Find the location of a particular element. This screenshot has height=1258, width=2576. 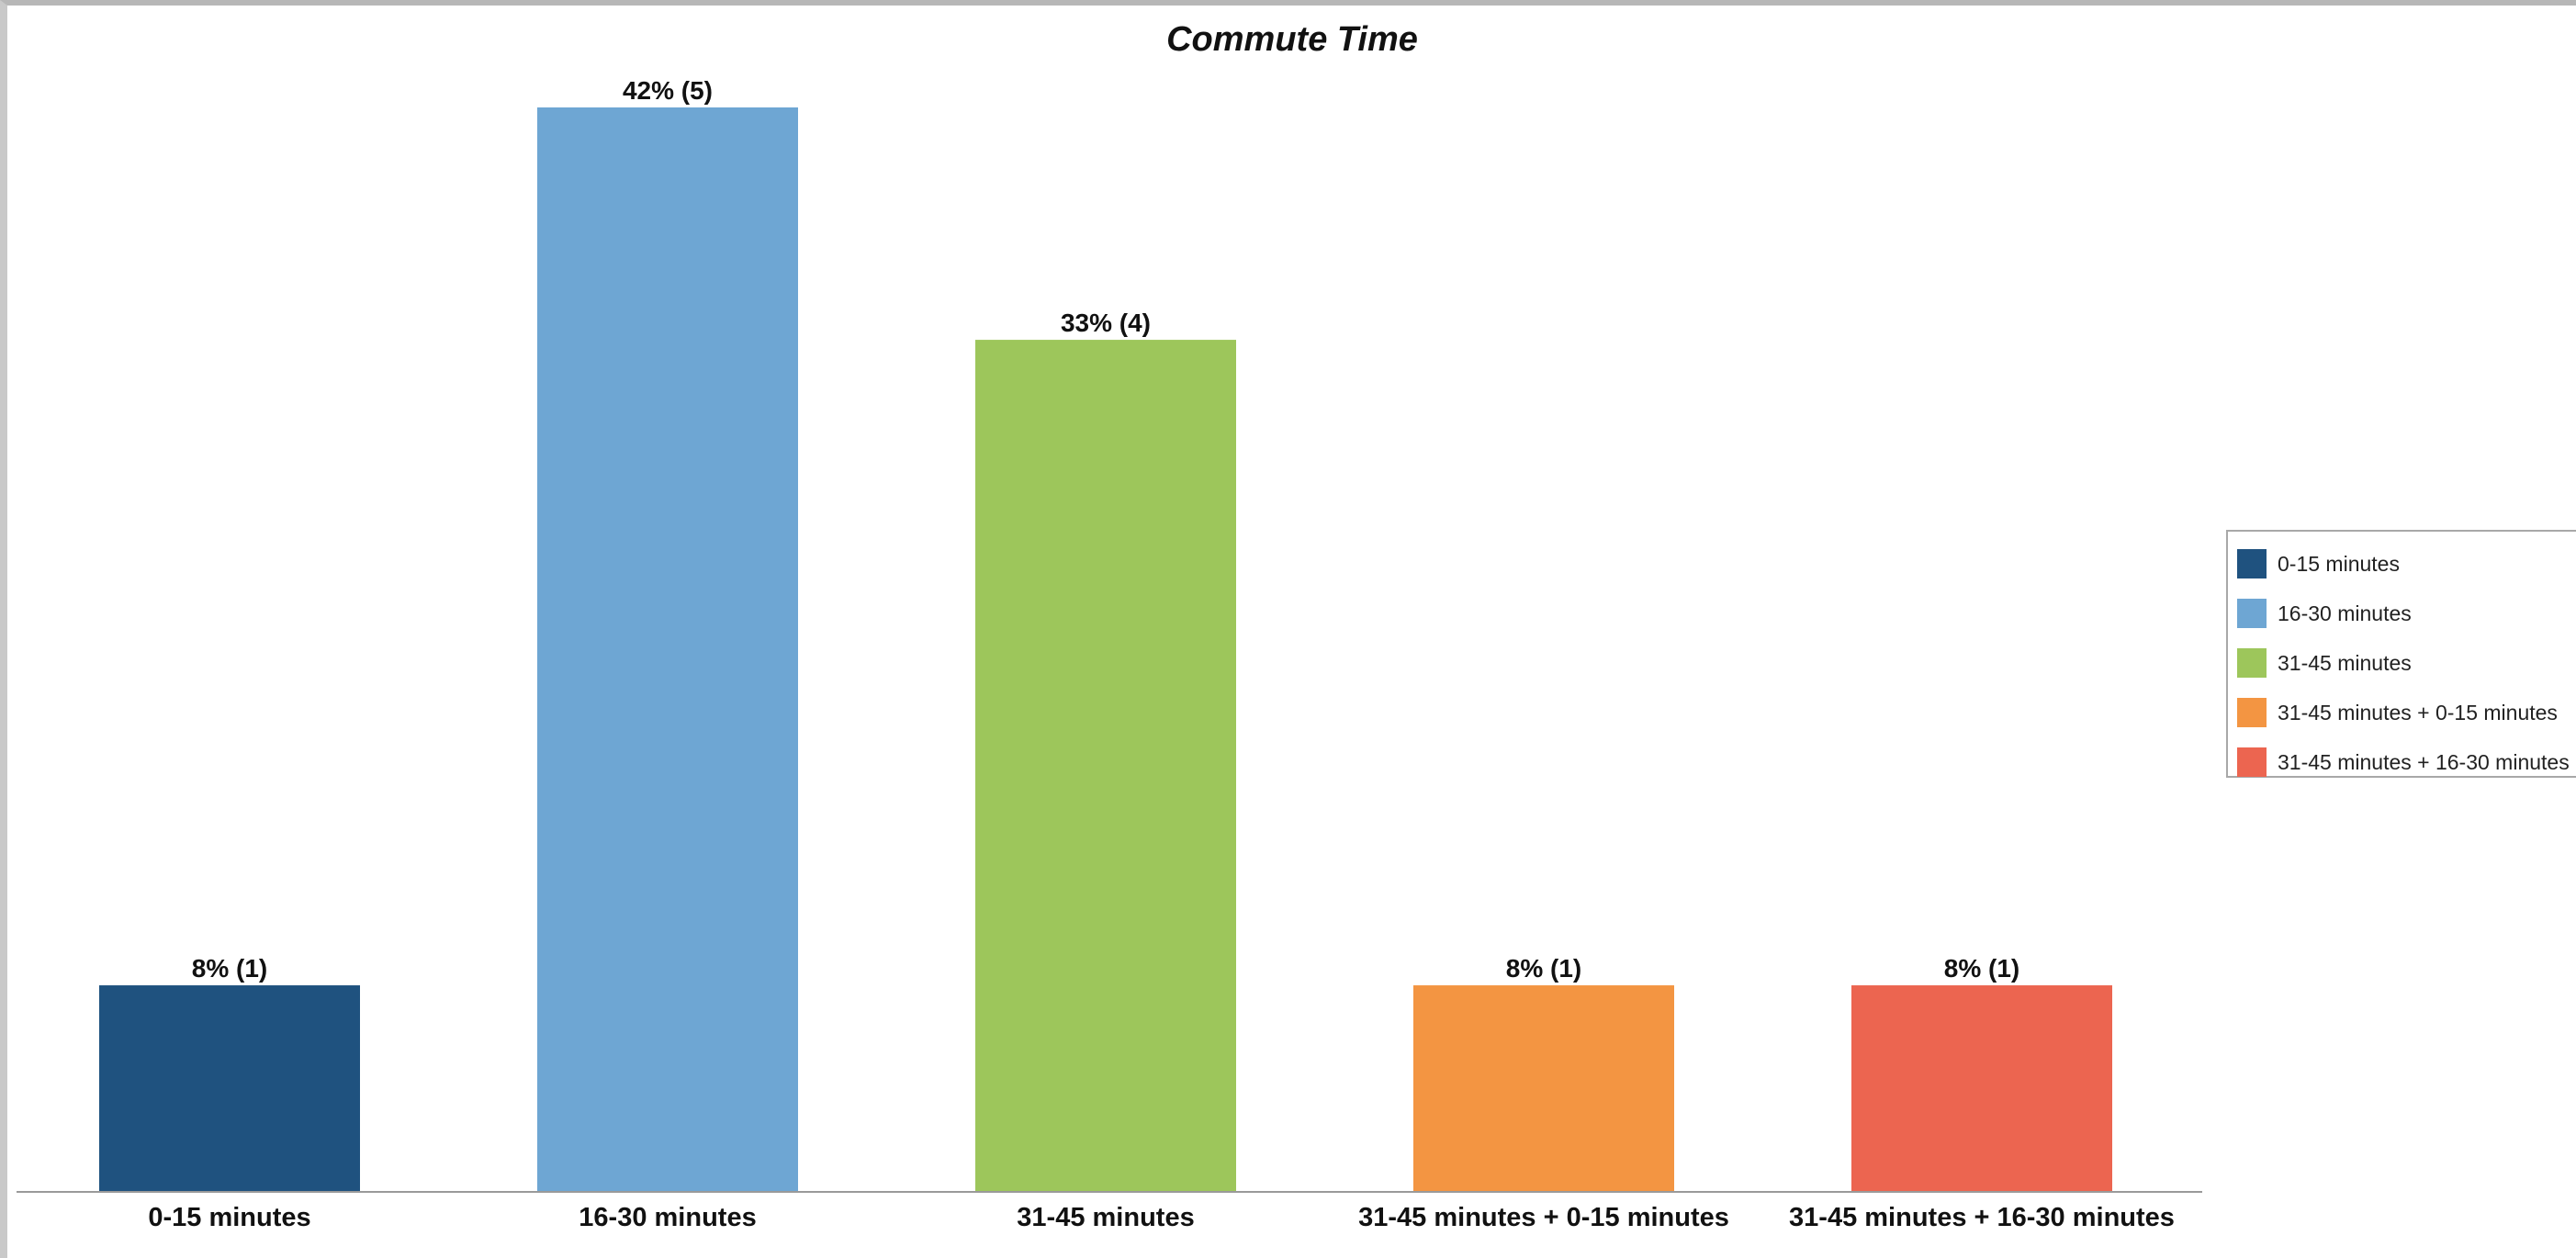

legend-label: 31-45 minutes + 0-15 minutes is located at coordinates (2418, 712).